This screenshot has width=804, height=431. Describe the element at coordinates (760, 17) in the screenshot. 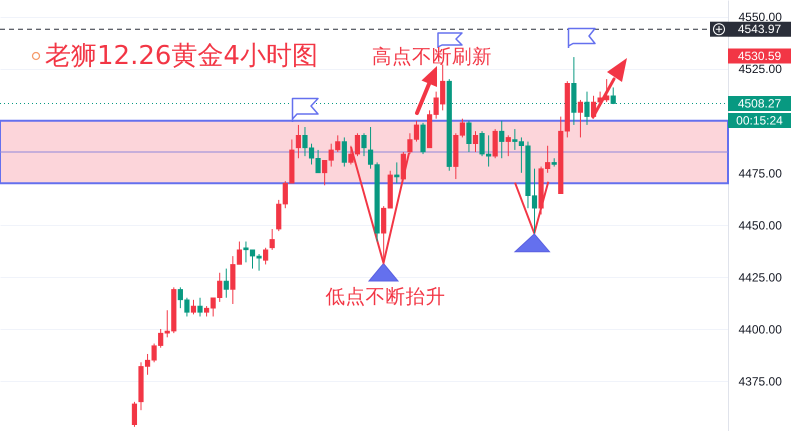

I see `y-tick-label: 4550.00` at that location.